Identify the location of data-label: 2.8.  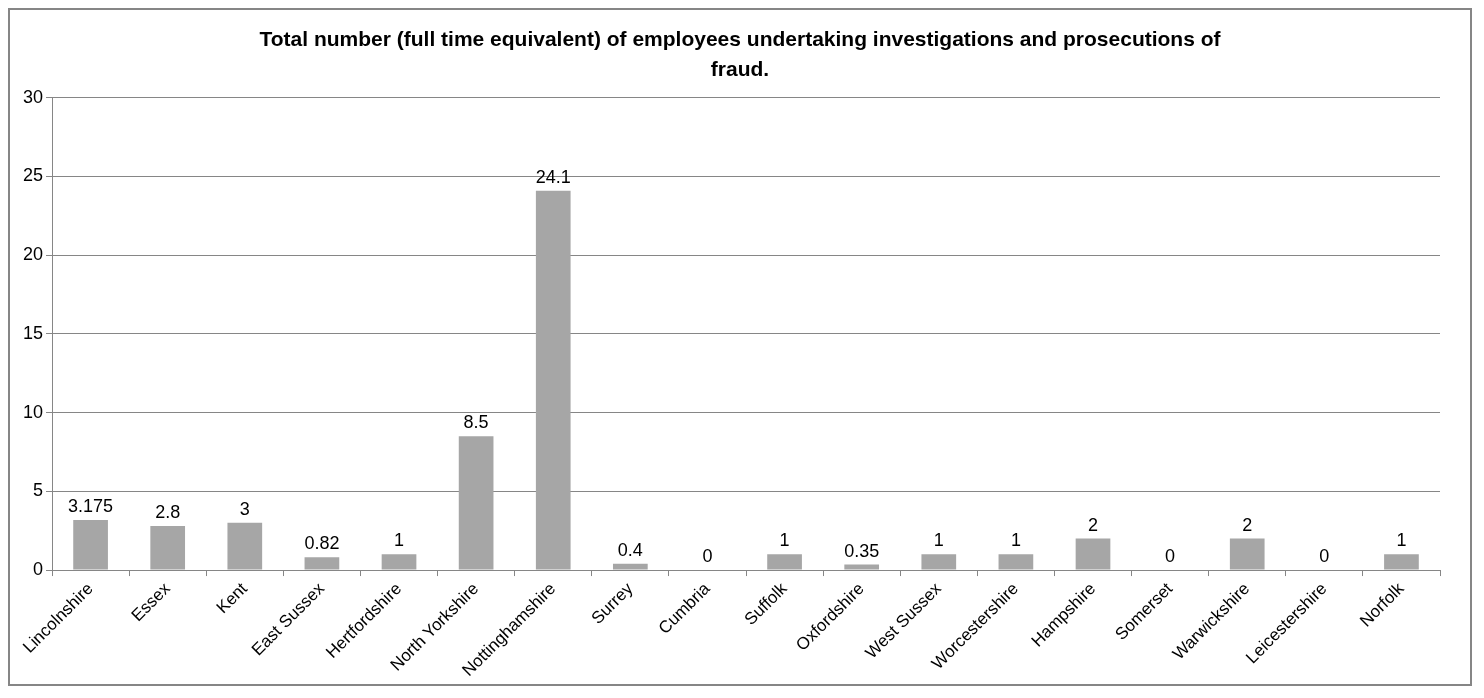
(168, 511).